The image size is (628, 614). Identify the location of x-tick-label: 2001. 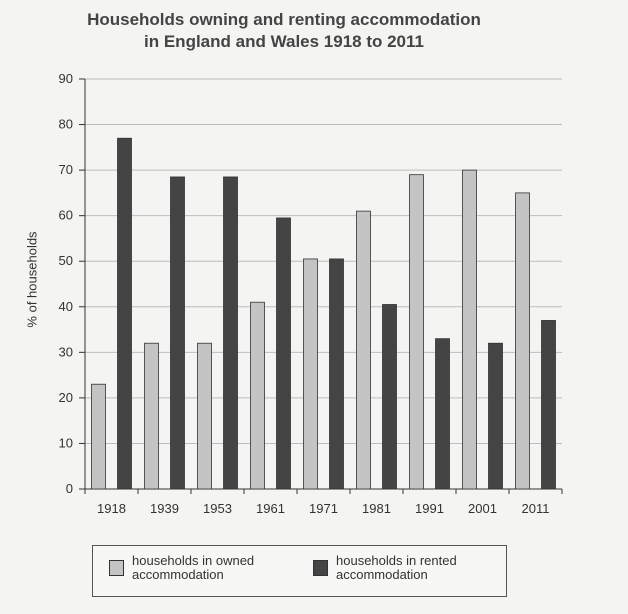
(482, 508).